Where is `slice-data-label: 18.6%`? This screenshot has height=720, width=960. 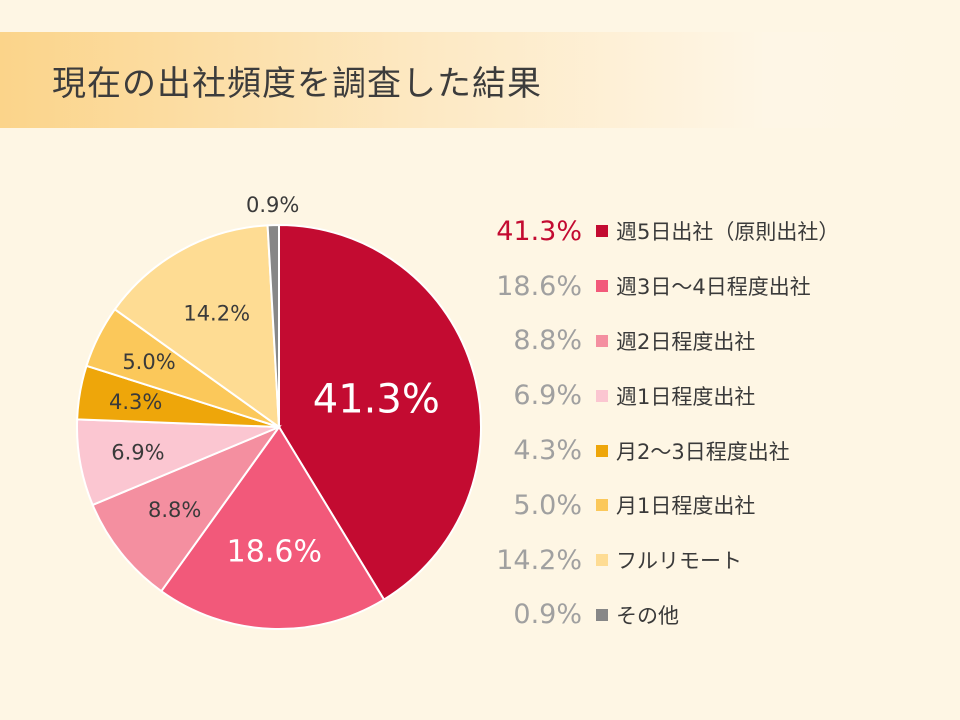 slice-data-label: 18.6% is located at coordinates (274, 552).